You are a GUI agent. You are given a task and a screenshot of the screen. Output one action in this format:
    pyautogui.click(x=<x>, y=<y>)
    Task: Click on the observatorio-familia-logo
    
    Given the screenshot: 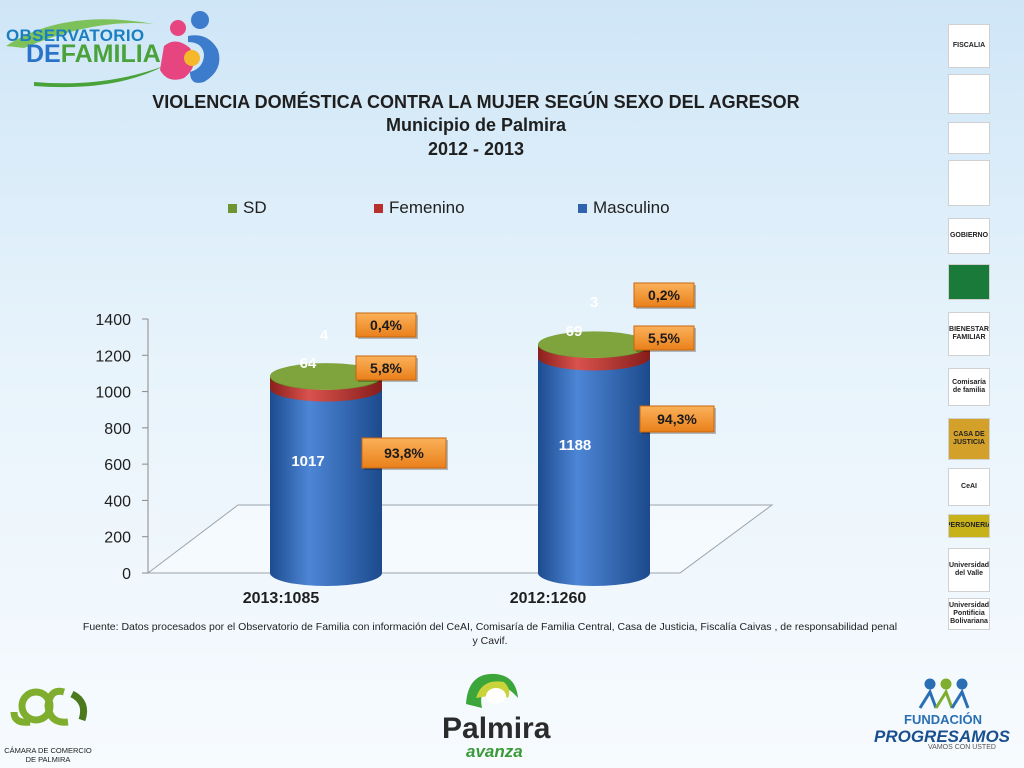 What is the action you would take?
    pyautogui.click(x=114, y=47)
    